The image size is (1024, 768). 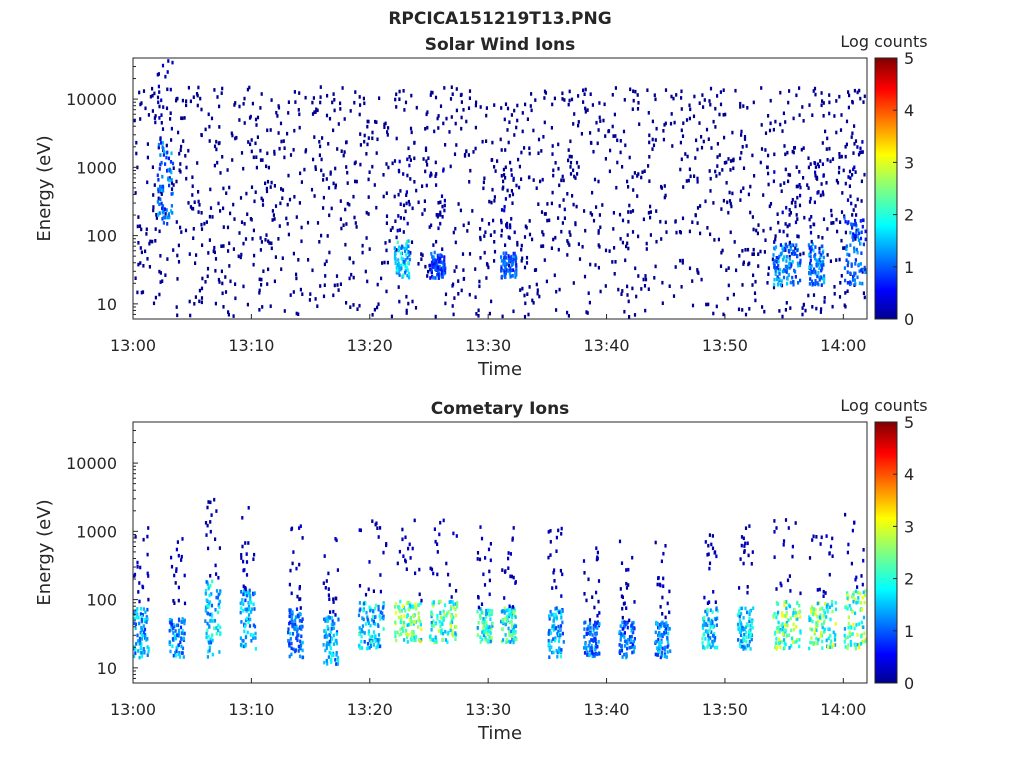 I want to click on colorbar-tick-label: 2, so click(x=909, y=579).